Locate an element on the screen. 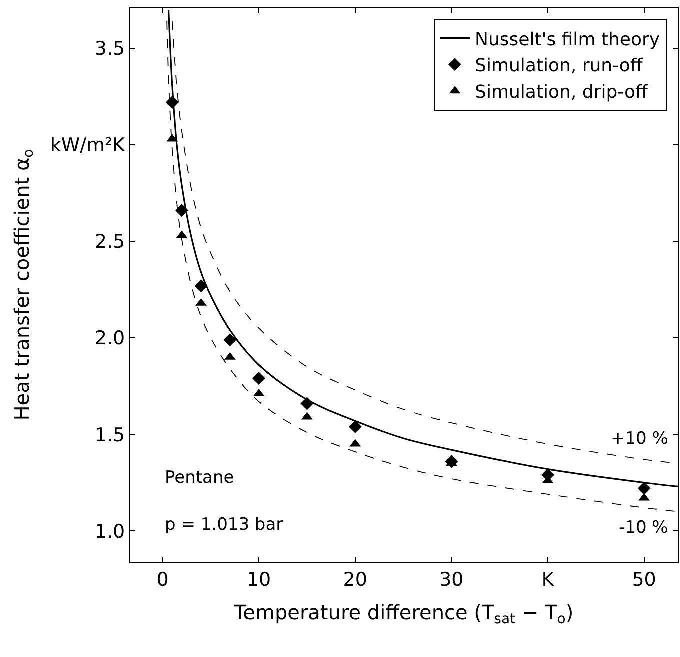 Image resolution: width=680 pixels, height=657 pixels. x-axis-title: Temperature difference (T$_{sat}$ − T$_{o}$) is located at coordinates (403, 614).